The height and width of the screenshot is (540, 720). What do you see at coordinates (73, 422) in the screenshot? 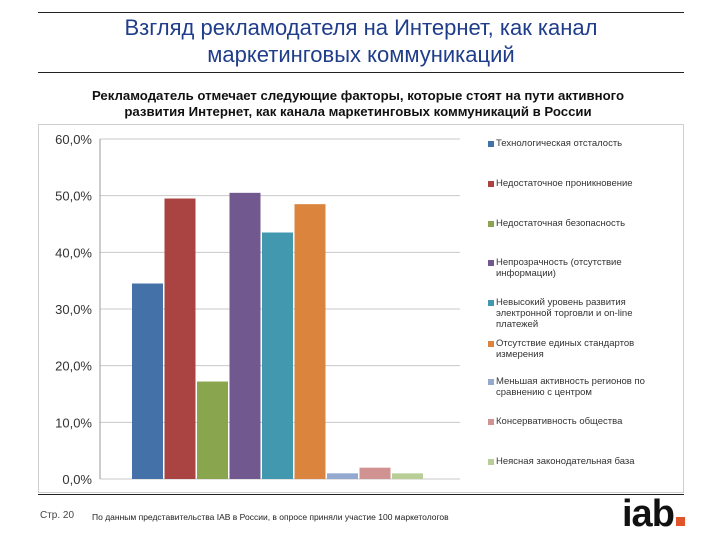
I see `y-tick-label: 10,0%` at bounding box center [73, 422].